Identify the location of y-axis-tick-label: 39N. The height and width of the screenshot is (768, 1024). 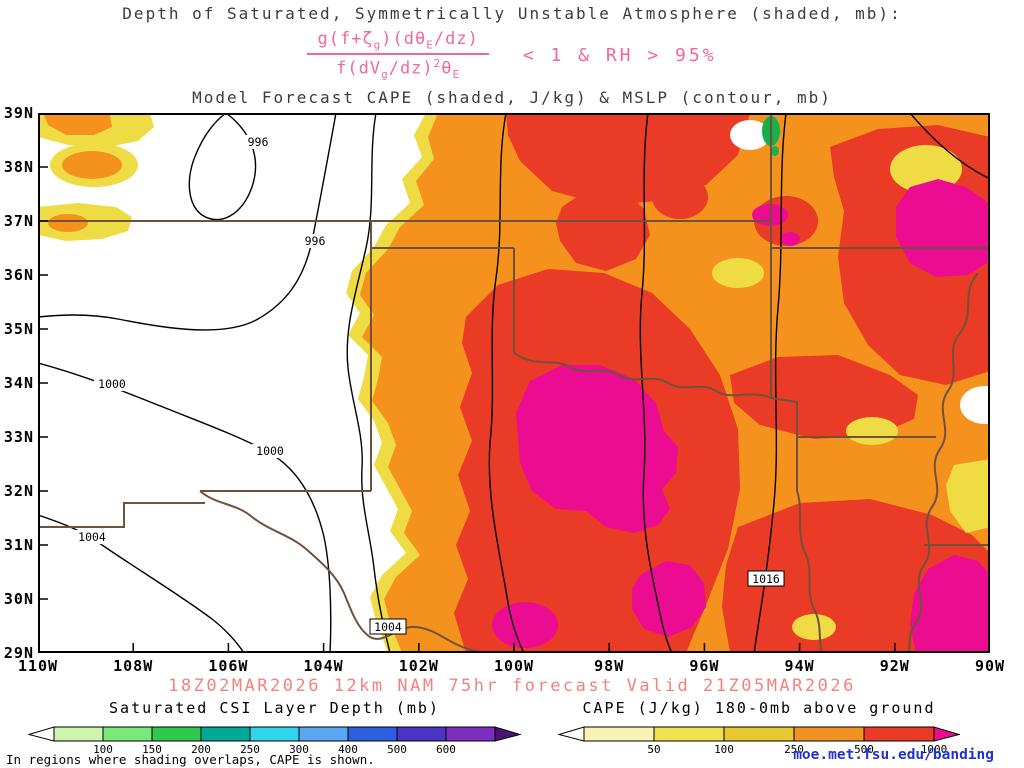
(18, 113).